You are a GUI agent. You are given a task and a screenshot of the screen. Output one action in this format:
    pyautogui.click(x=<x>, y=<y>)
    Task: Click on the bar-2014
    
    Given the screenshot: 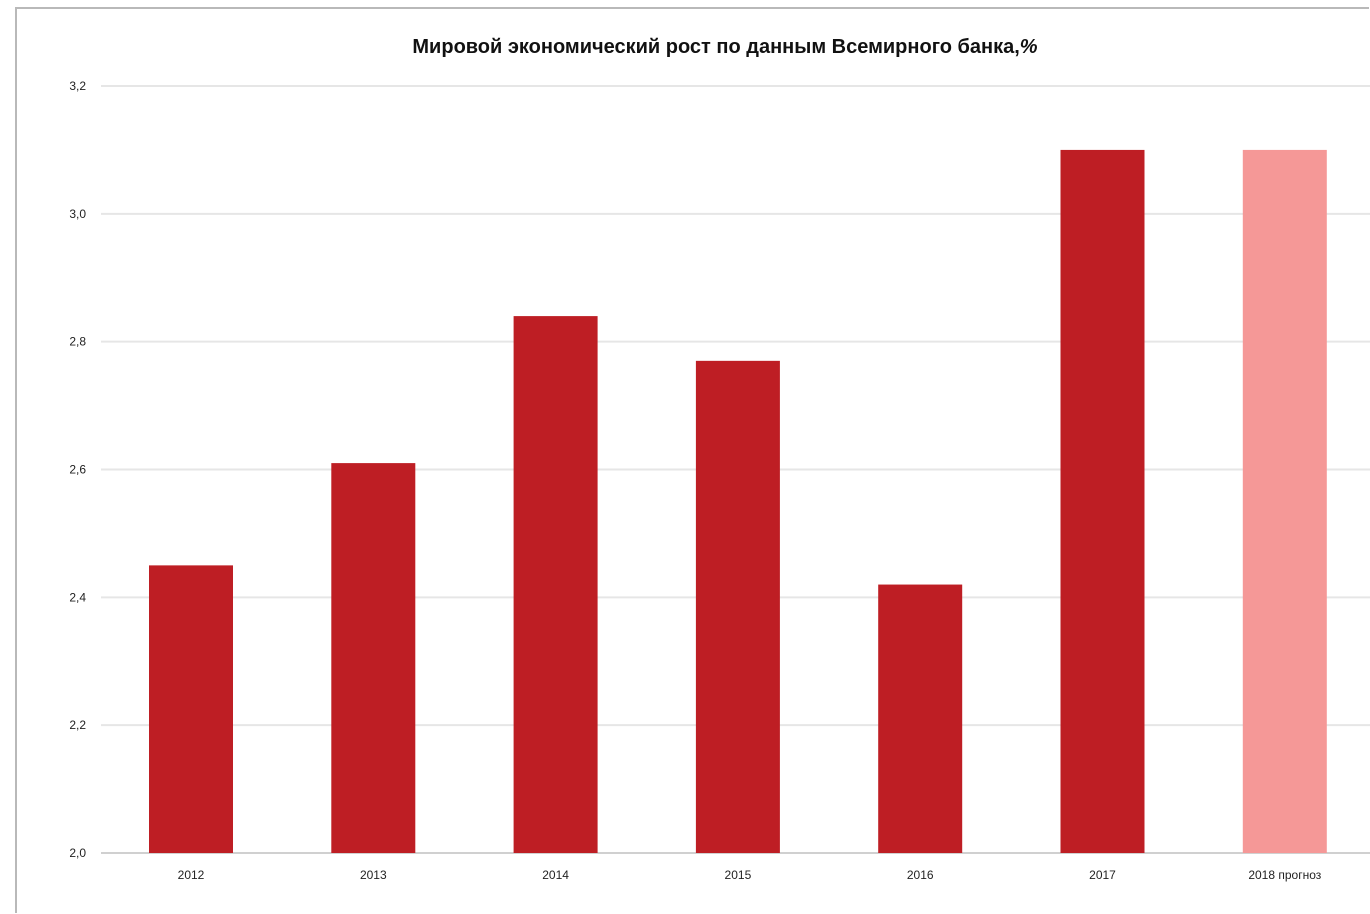 What is the action you would take?
    pyautogui.click(x=555, y=585)
    